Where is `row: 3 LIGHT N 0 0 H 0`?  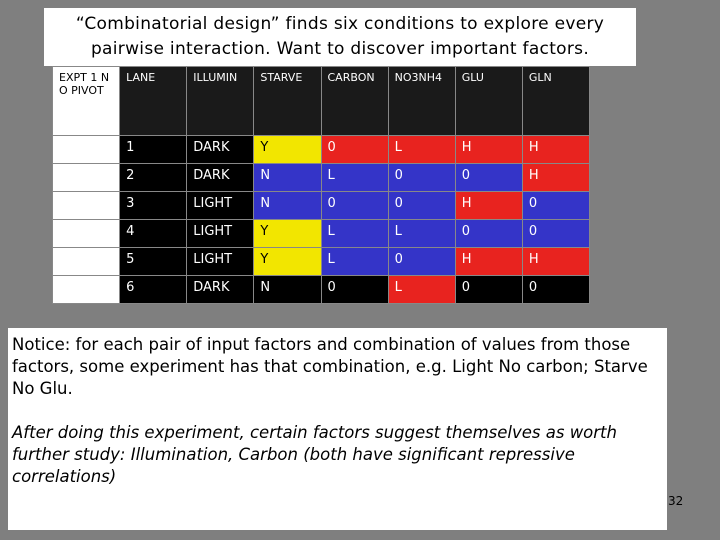
row: 3 LIGHT N 0 0 H 0 is located at coordinates (321, 205).